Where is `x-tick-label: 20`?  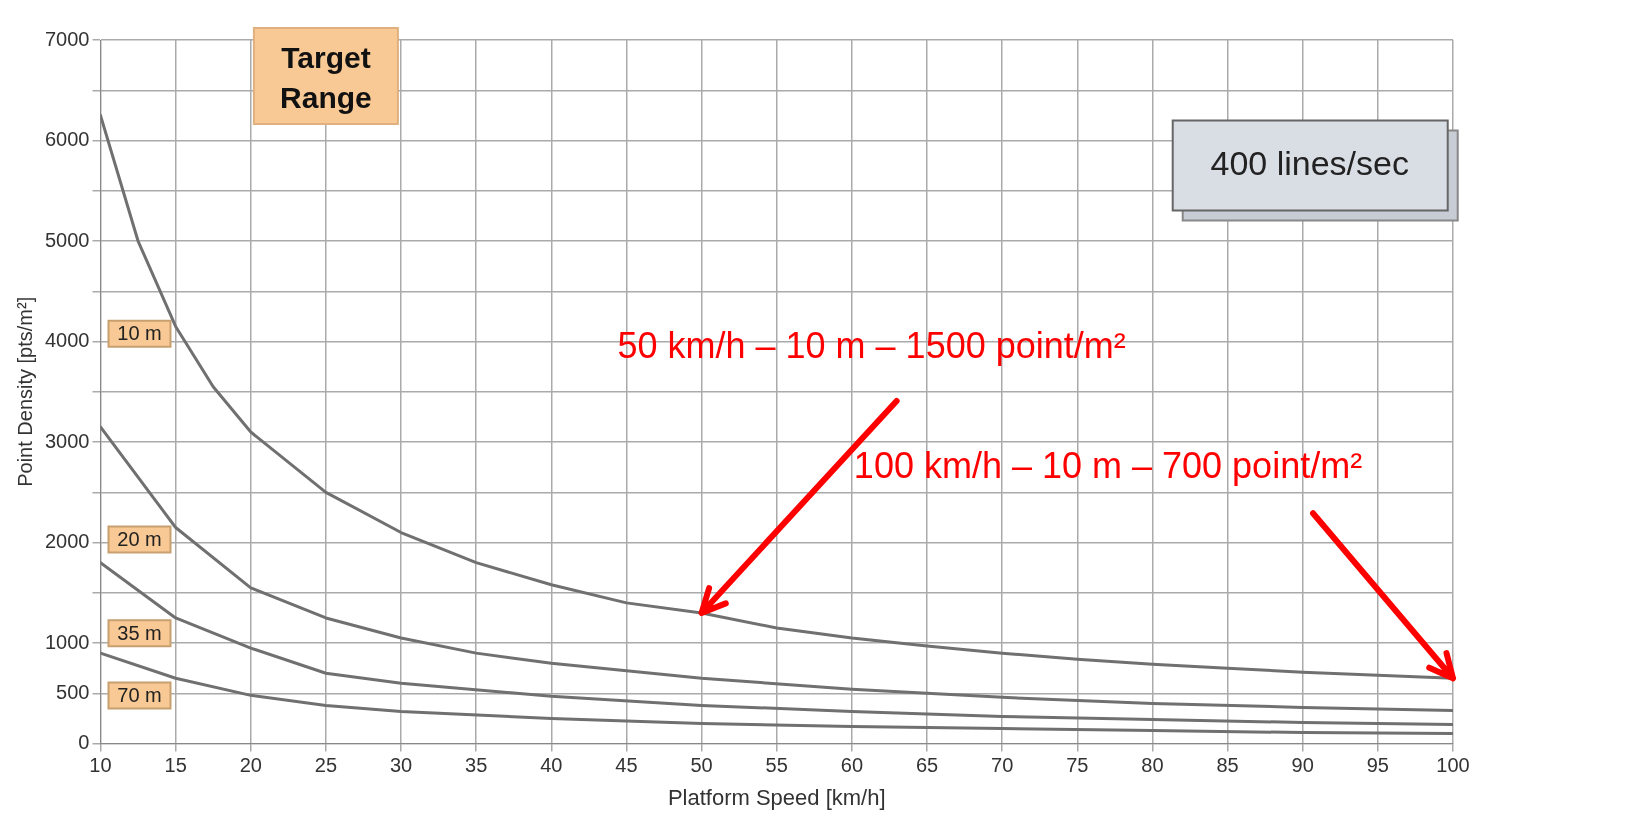
x-tick-label: 20 is located at coordinates (250, 765).